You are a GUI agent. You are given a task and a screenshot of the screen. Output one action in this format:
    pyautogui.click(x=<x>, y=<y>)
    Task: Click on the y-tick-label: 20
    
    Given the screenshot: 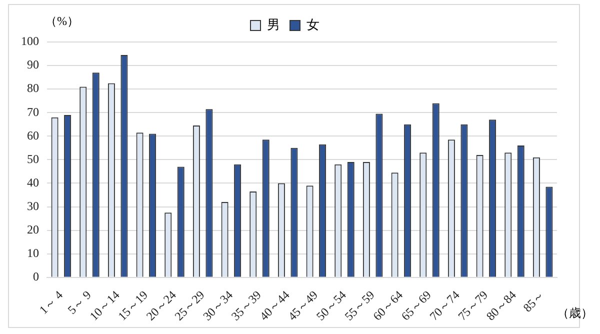 What is the action you would take?
    pyautogui.click(x=33, y=229)
    